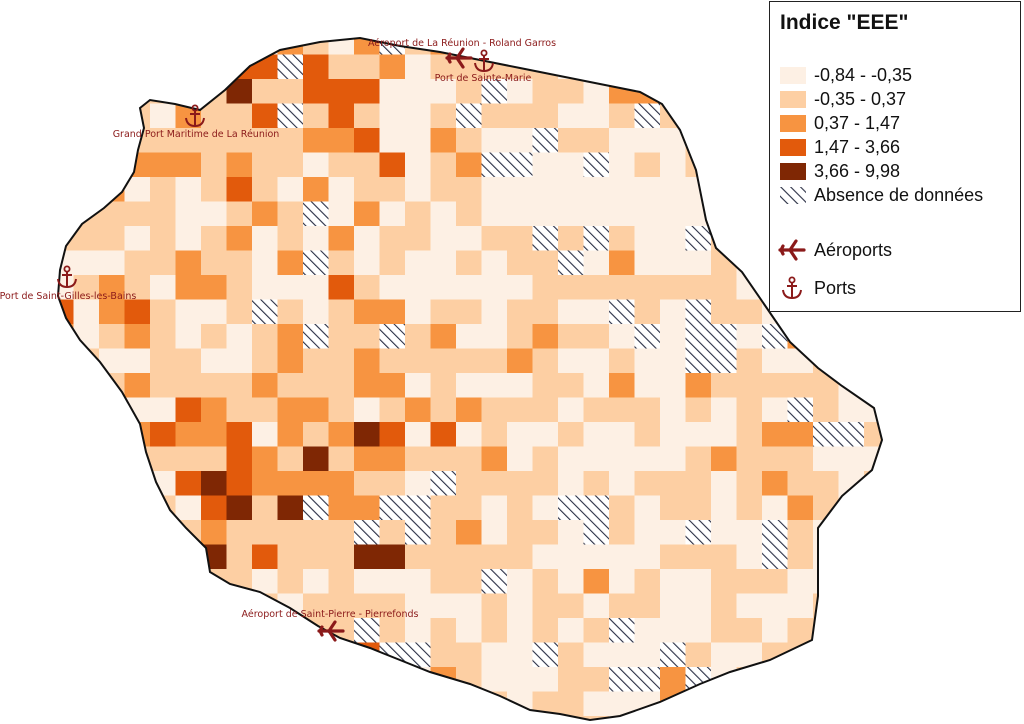 The image size is (1024, 724). I want to click on legend-ports-label: Ports, so click(835, 287).